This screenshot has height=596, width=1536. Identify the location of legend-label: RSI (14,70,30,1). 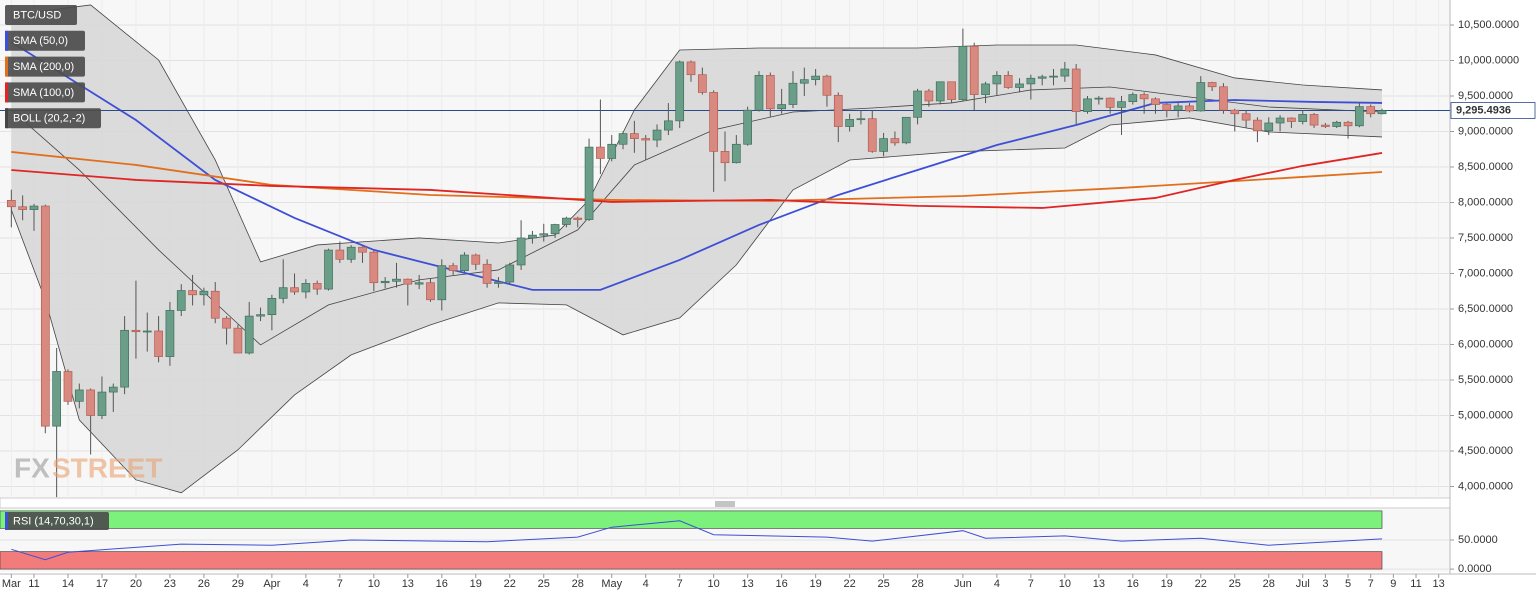
(53, 521).